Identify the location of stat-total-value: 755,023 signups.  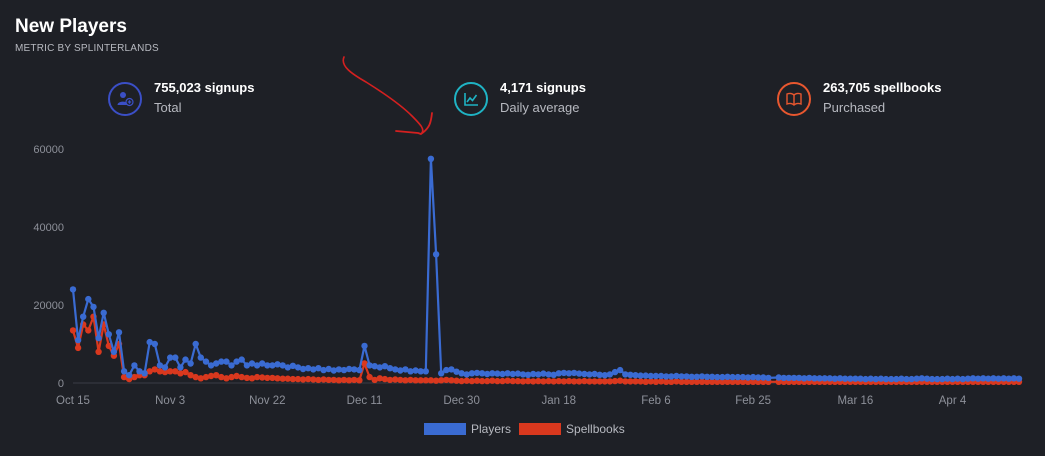
(204, 87).